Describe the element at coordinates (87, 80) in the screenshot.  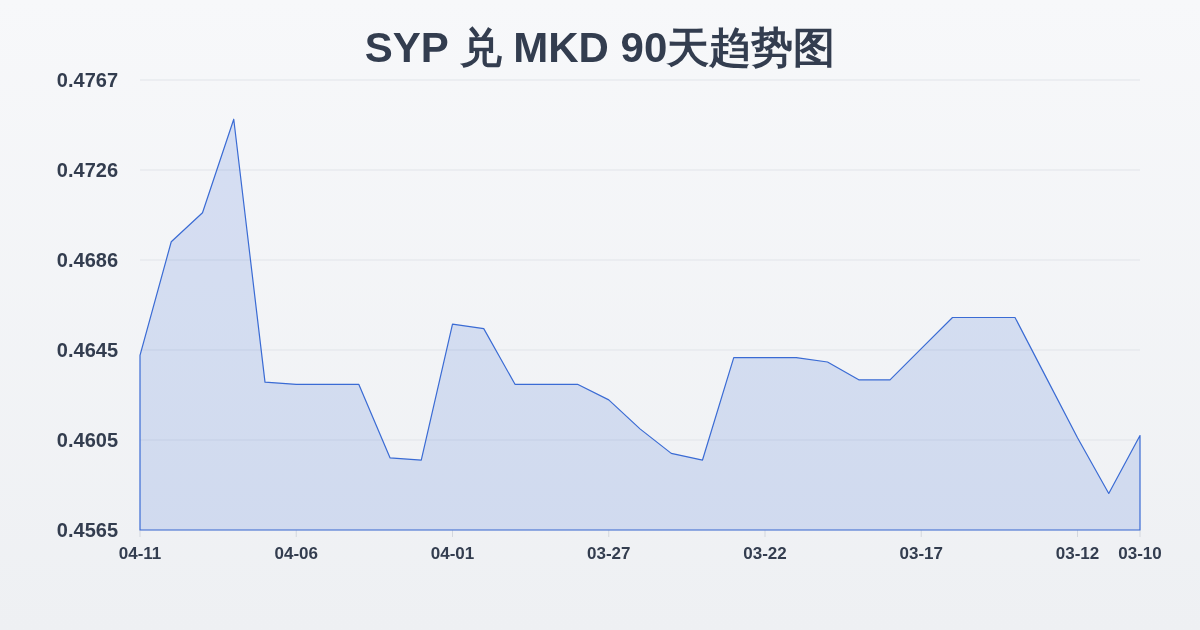
I see `y-tick-label: 0.4767` at that location.